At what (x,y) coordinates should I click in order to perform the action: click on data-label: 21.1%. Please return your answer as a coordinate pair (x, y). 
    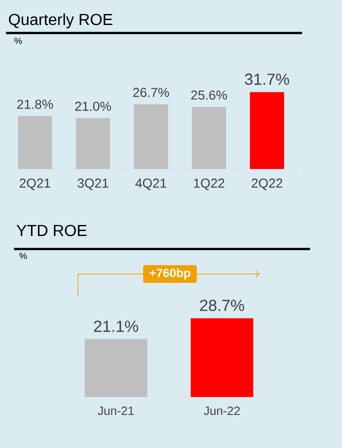
    Looking at the image, I should click on (116, 326).